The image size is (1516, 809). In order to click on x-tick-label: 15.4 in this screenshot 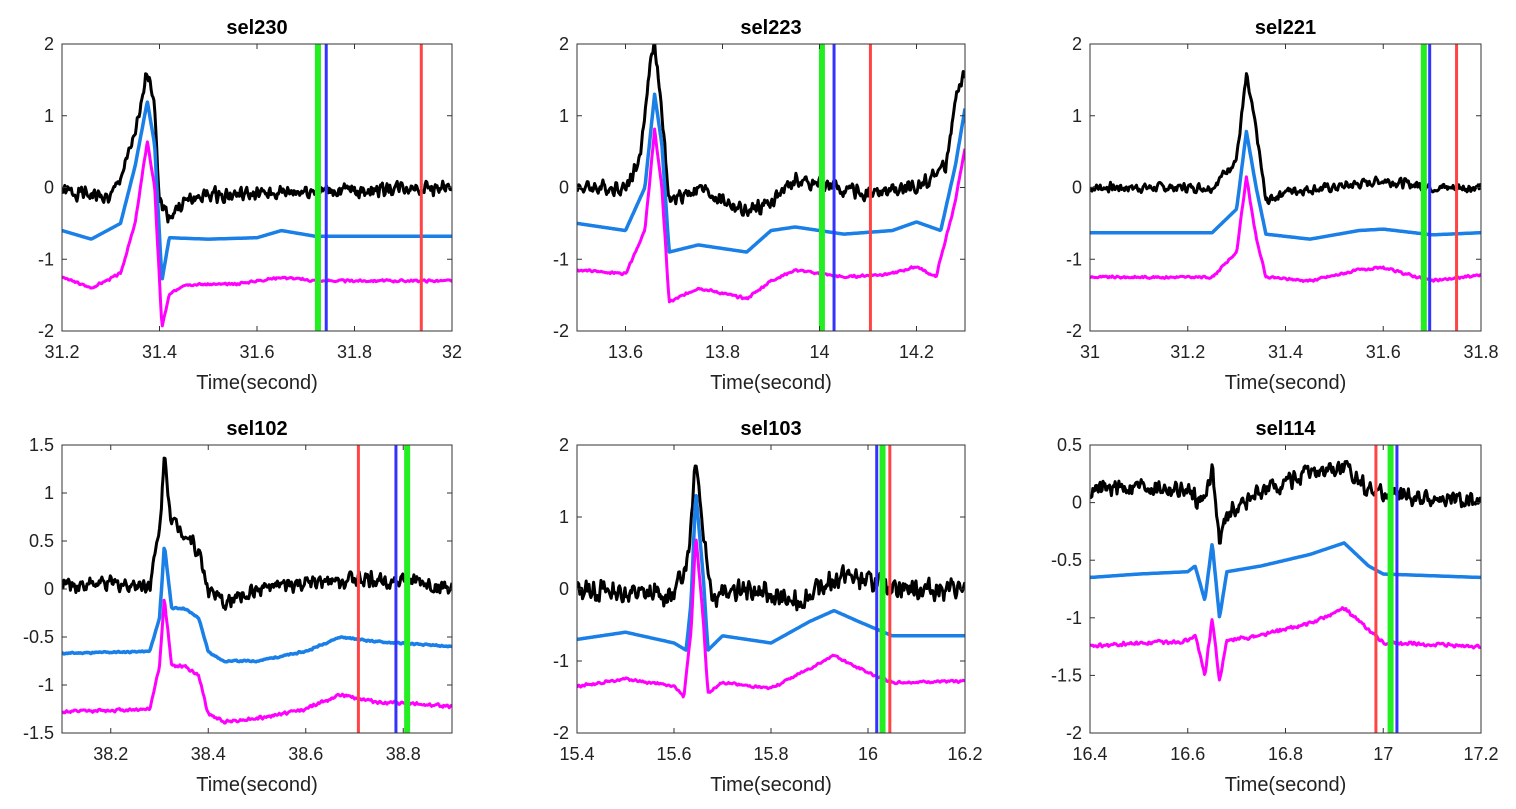, I will do `click(576, 754)`.